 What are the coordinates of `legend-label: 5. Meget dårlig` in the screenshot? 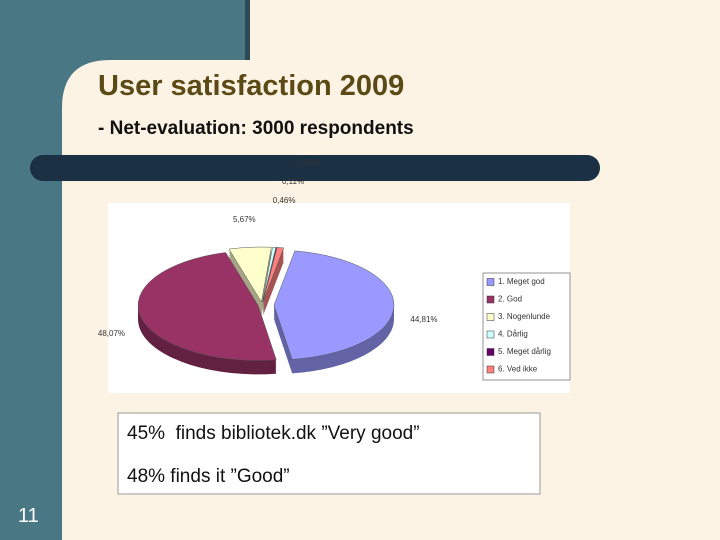 It's located at (524, 351).